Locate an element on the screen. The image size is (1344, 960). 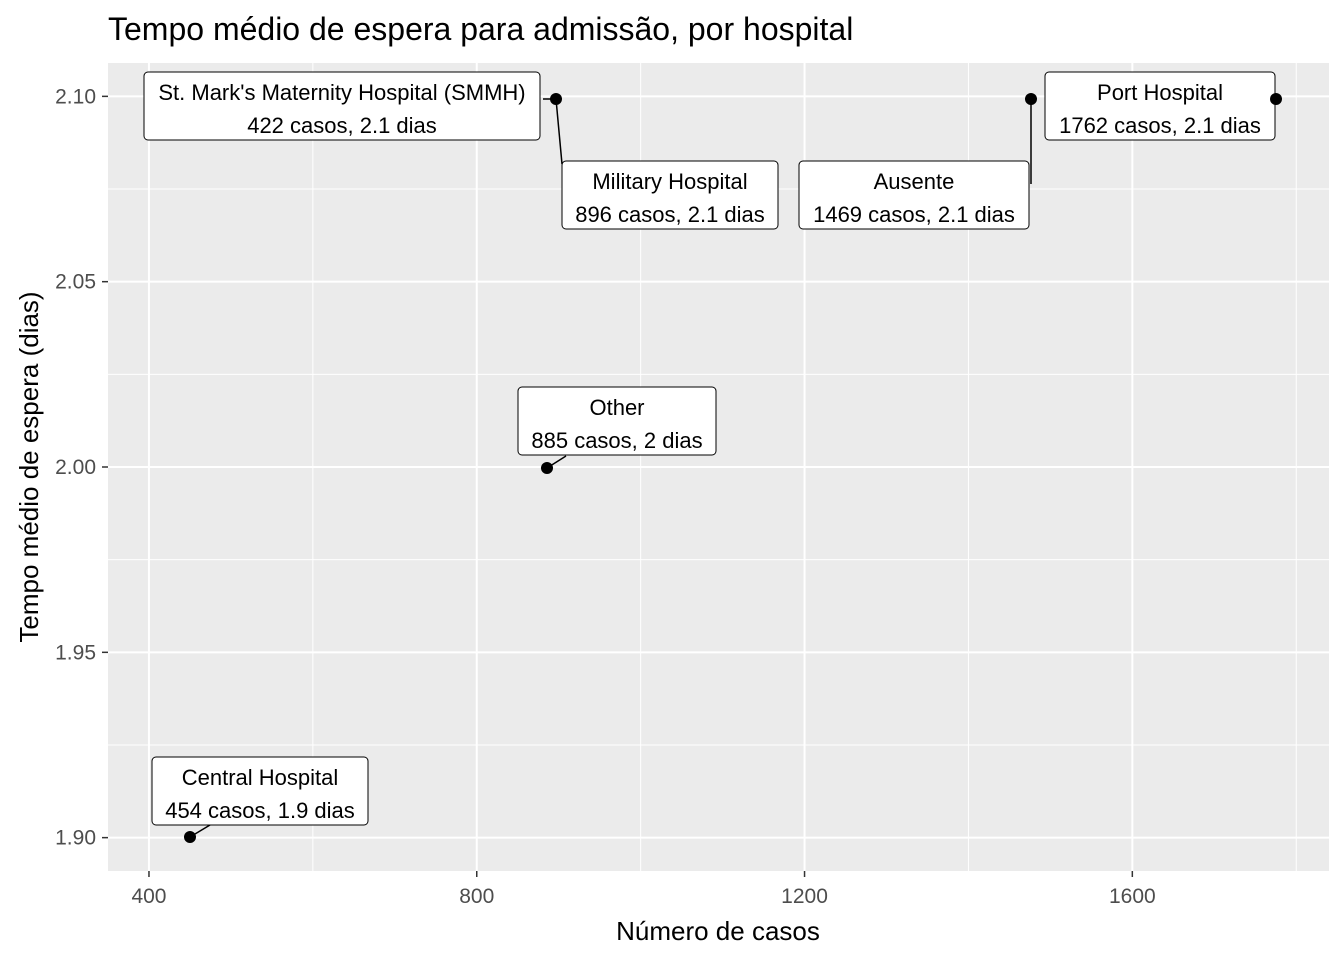
label-detail: 896 casos, 2.1 dias is located at coordinates (670, 214).